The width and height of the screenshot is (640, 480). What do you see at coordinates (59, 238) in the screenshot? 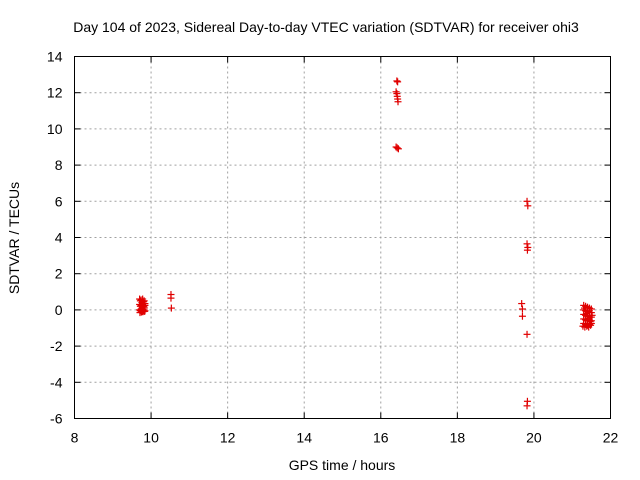
I see `y-tick-label: 4` at bounding box center [59, 238].